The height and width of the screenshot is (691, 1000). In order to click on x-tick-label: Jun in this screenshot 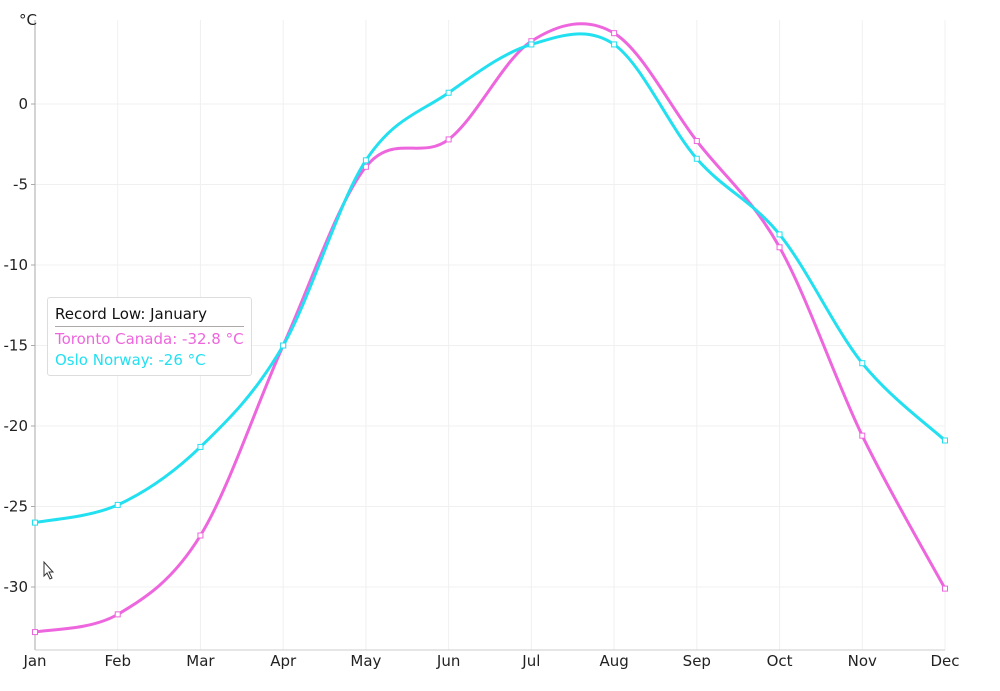, I will do `click(448, 661)`.